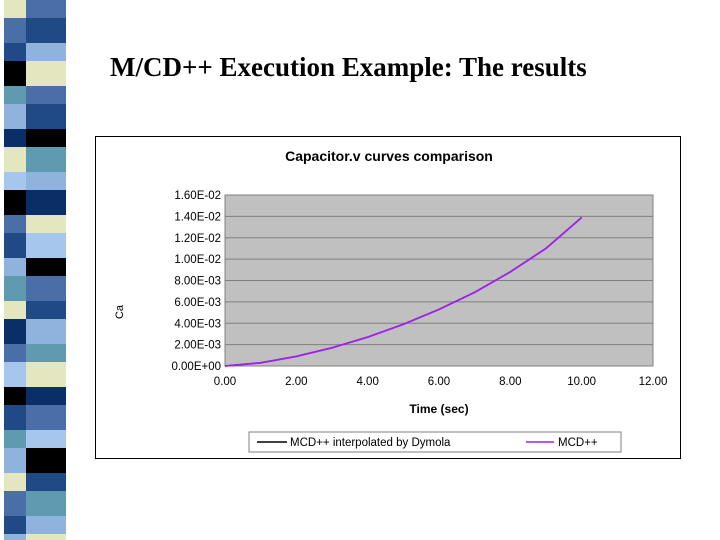  I want to click on decorative-color-stripe, so click(35, 270).